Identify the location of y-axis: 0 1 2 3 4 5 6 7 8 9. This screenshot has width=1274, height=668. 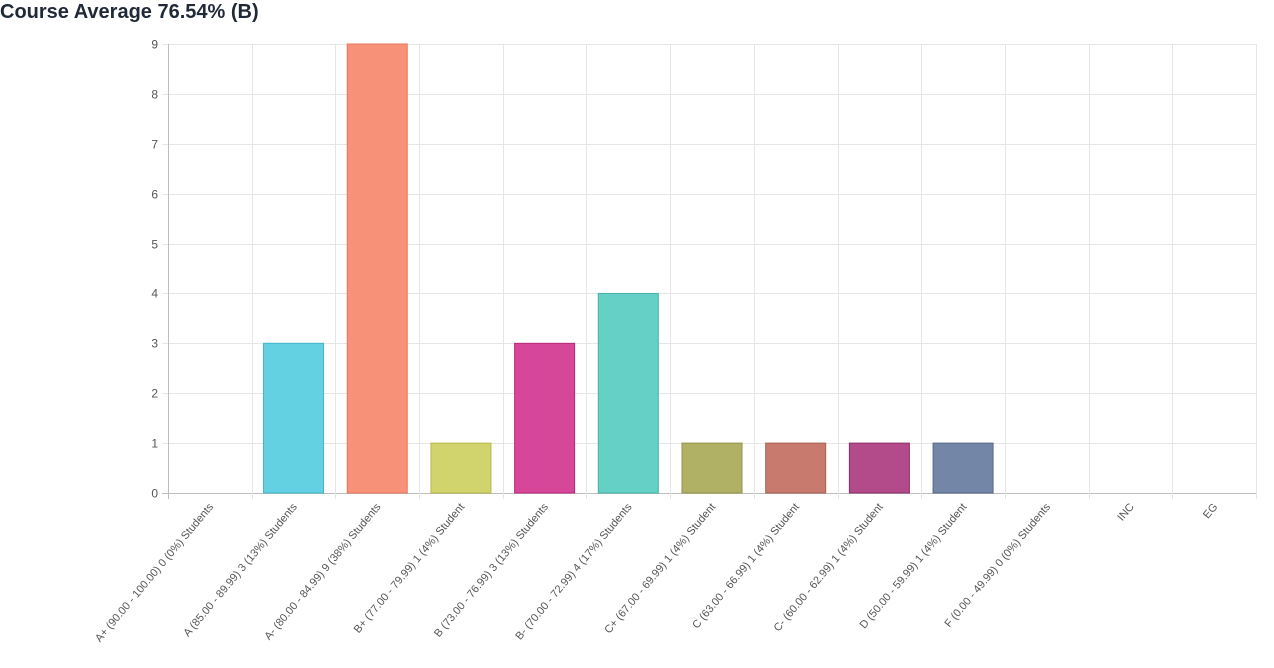
(154, 269).